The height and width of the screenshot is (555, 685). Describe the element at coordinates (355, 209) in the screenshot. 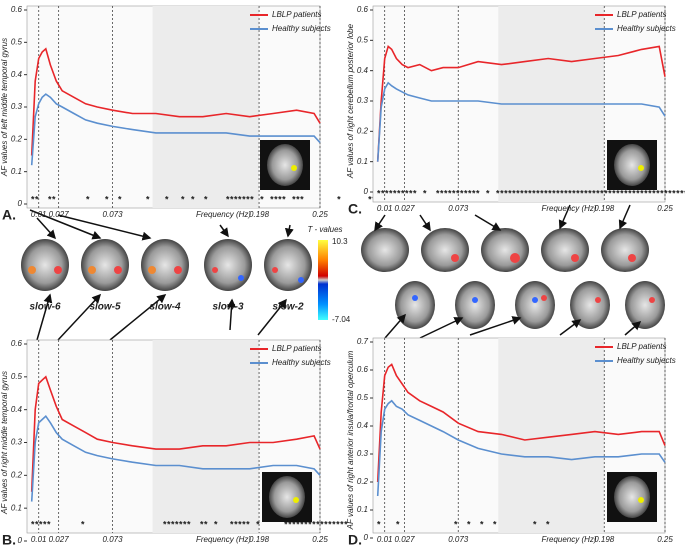

I see `panel-label: C.` at that location.